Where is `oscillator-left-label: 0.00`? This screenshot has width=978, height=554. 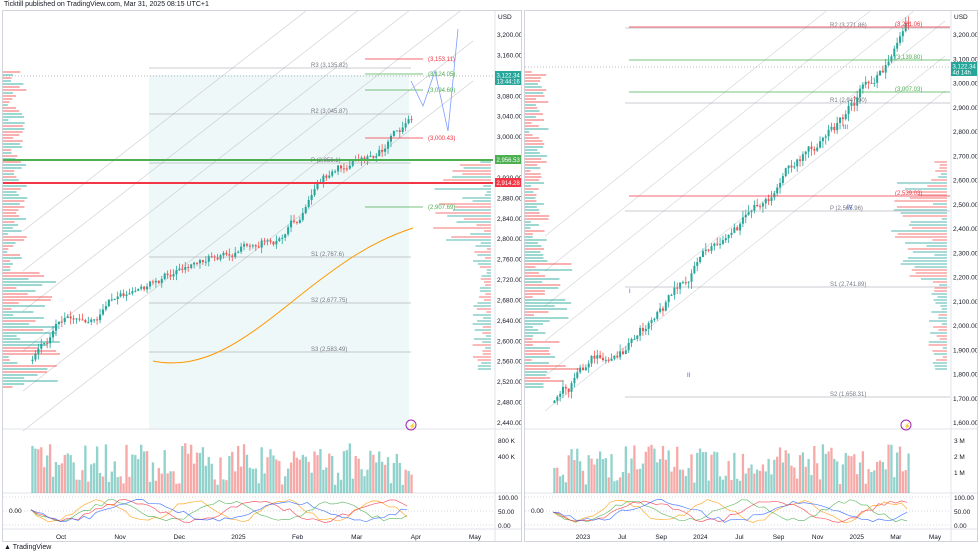
oscillator-left-label: 0.00 is located at coordinates (15, 511).